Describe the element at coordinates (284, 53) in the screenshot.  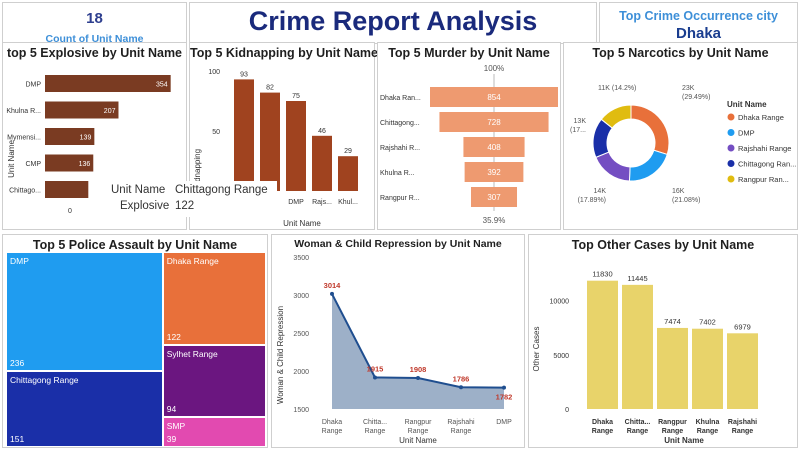
I see `kidnapping-title: Top 5 Kidnapping by Unit Name` at that location.